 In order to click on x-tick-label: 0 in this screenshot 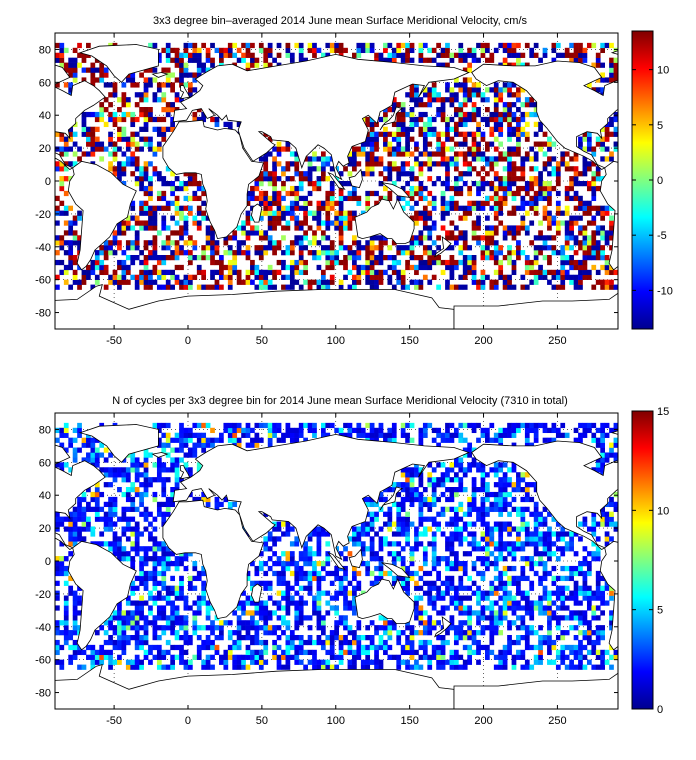, I will do `click(188, 341)`.